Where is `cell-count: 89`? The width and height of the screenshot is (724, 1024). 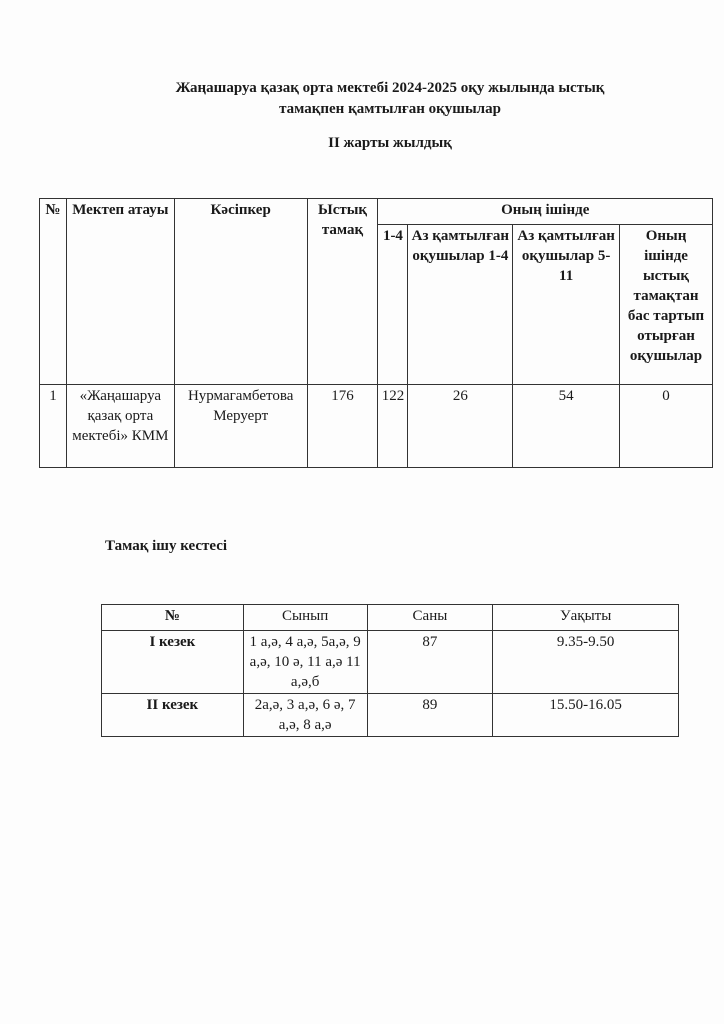
cell-count: 89 is located at coordinates (430, 715).